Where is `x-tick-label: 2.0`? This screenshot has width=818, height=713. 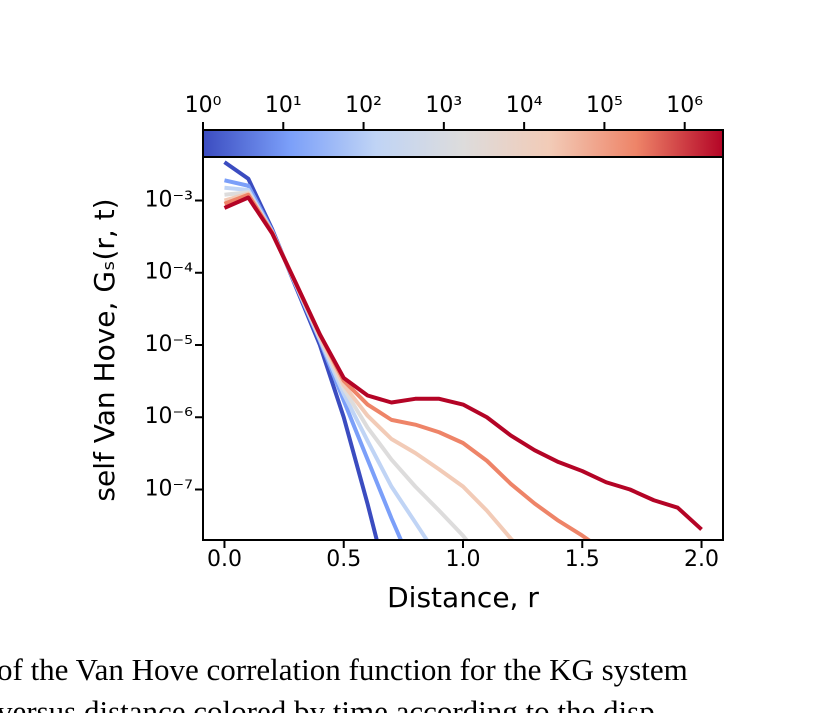
x-tick-label: 2.0 is located at coordinates (701, 559).